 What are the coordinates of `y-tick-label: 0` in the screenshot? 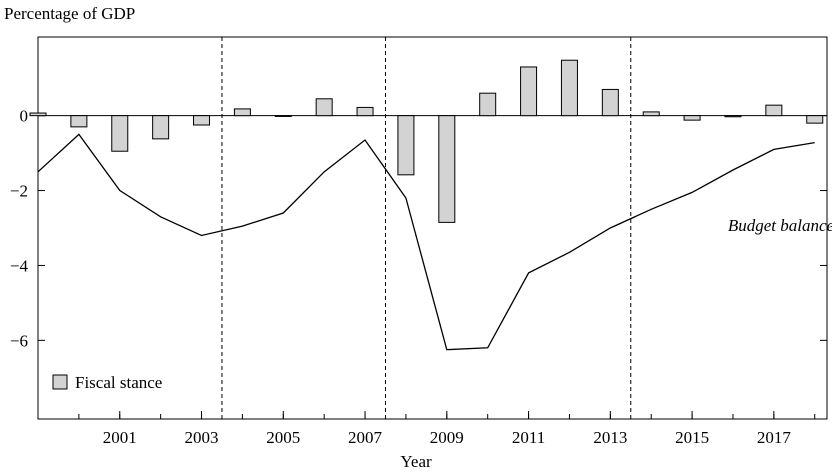 It's located at (24, 116).